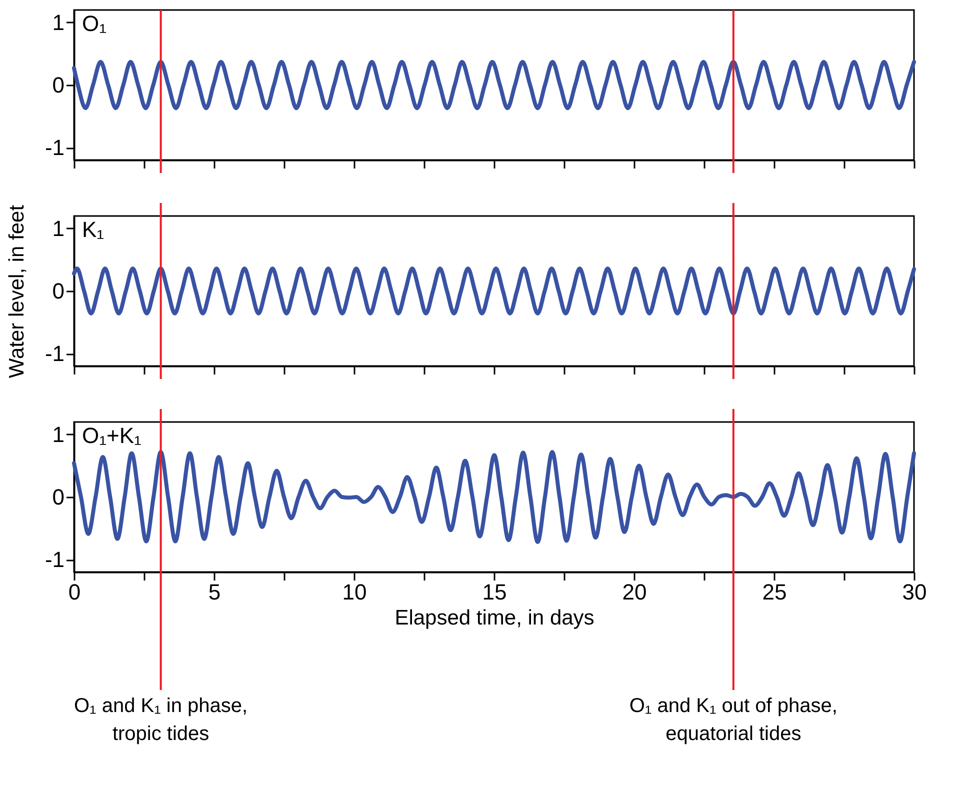 This screenshot has width=979, height=792. I want to click on chart-title: K₁, so click(93, 229).